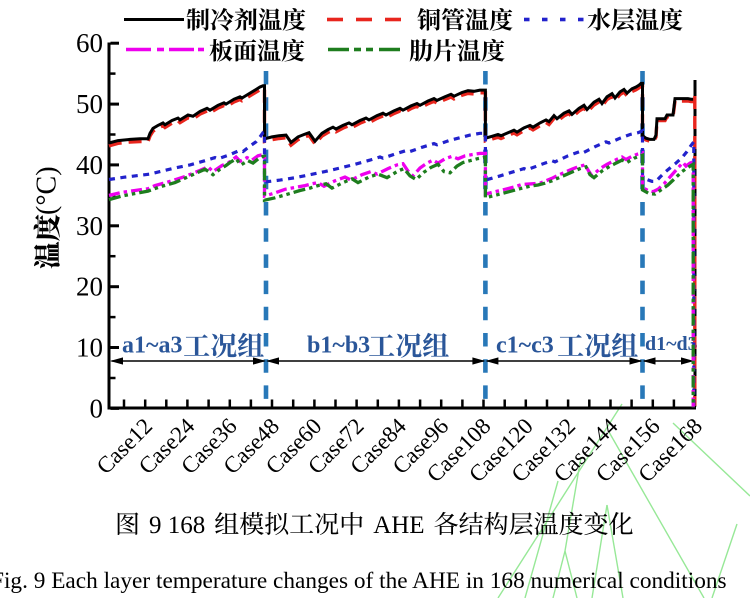 The width and height of the screenshot is (750, 598). Describe the element at coordinates (89, 104) in the screenshot. I see `svg-text: 50` at that location.